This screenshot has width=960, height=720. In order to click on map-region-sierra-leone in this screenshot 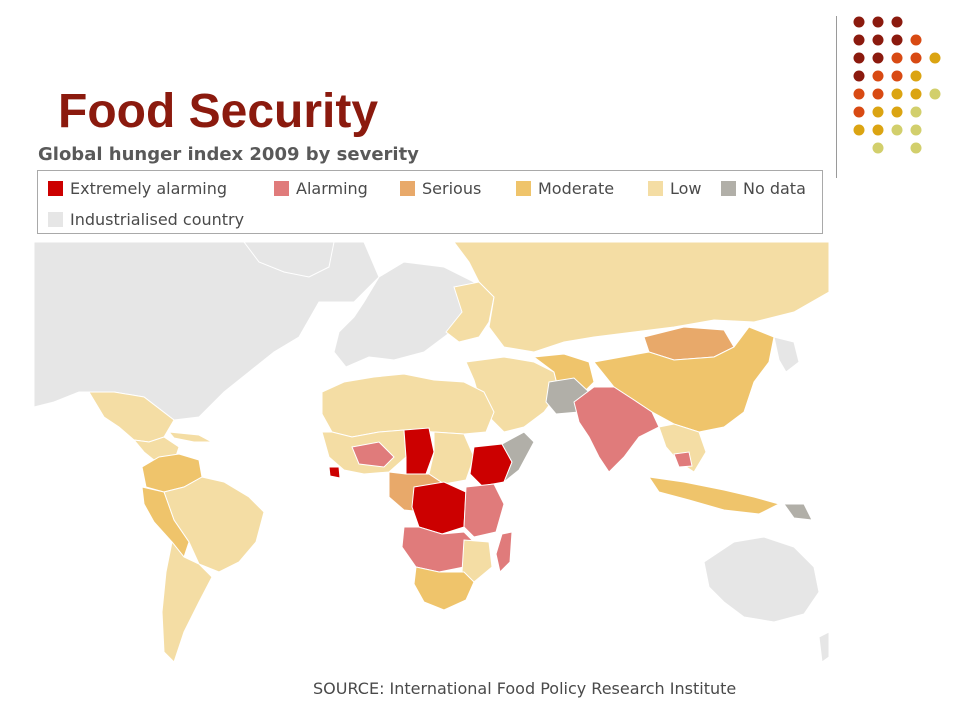, I will do `click(334, 472)`.